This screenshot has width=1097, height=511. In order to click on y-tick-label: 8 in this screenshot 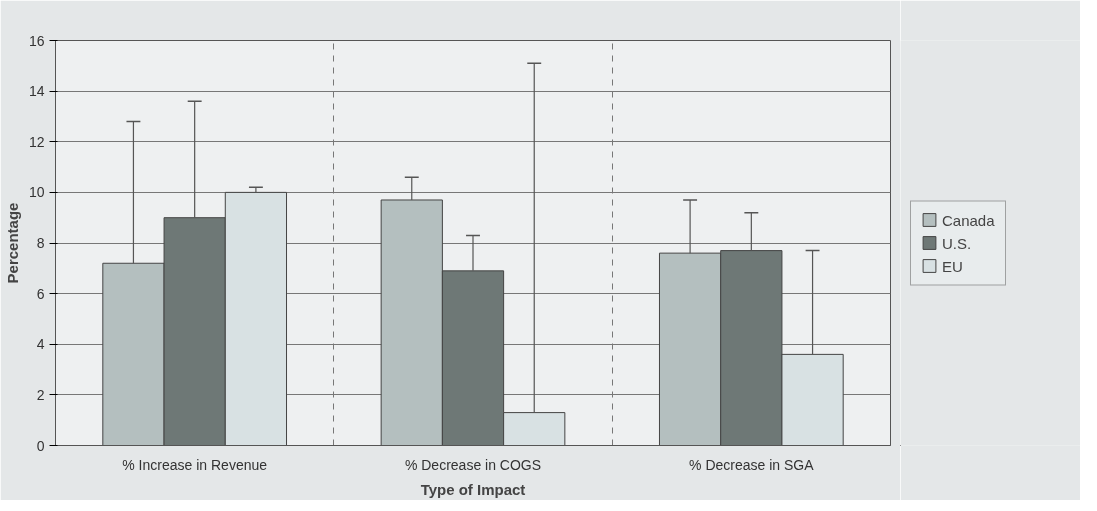, I will do `click(40, 243)`.